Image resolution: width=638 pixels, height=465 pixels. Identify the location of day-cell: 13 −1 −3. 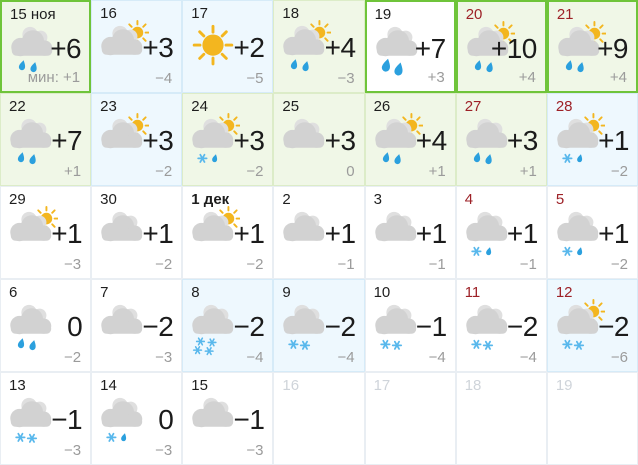
(46, 418).